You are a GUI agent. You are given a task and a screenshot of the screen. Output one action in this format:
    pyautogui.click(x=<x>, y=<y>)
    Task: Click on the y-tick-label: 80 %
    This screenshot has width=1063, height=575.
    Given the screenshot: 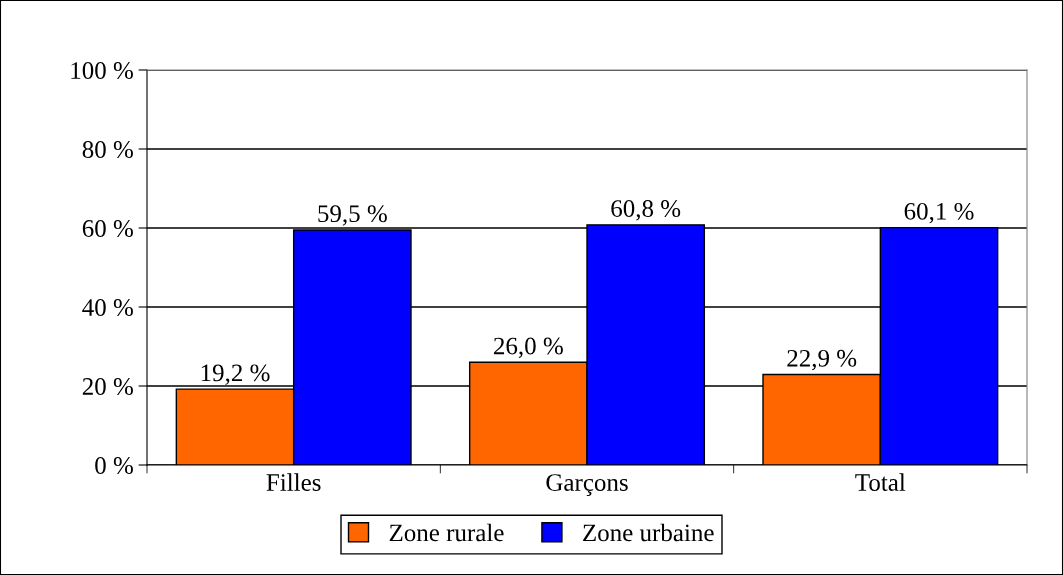 What is the action you would take?
    pyautogui.click(x=107, y=149)
    